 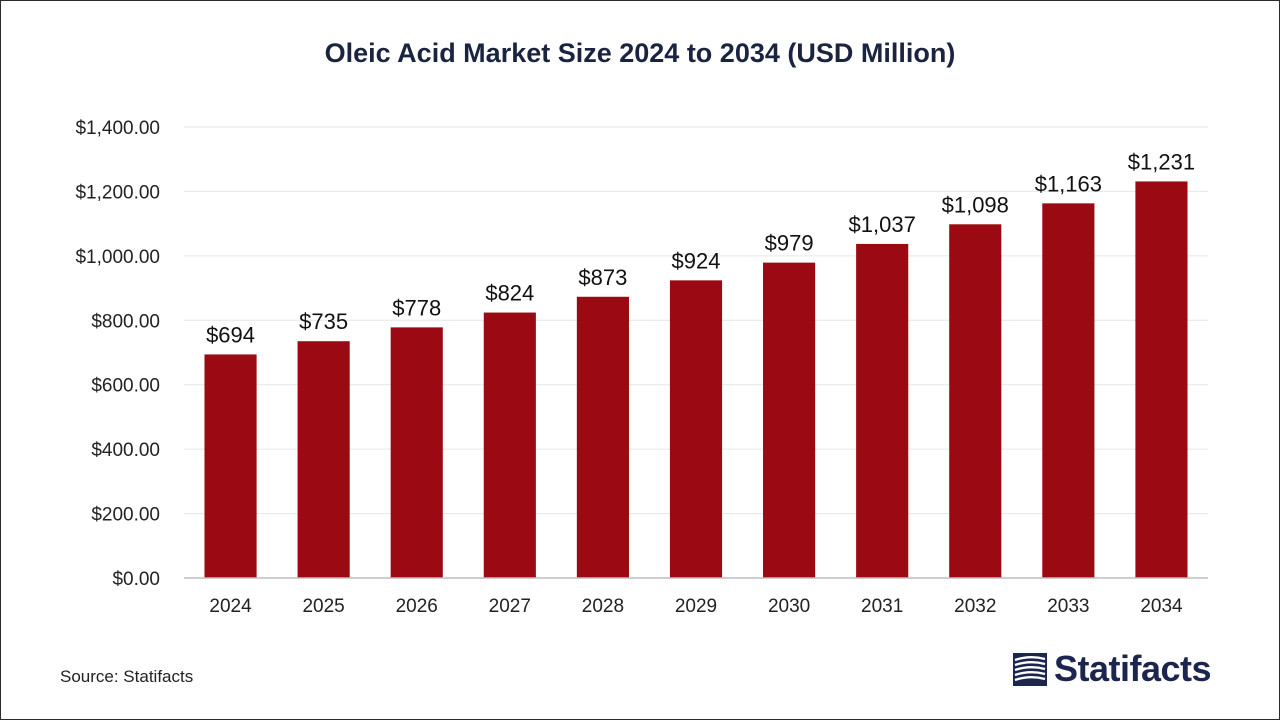 What do you see at coordinates (882, 606) in the screenshot?
I see `x-tick-label: 2031` at bounding box center [882, 606].